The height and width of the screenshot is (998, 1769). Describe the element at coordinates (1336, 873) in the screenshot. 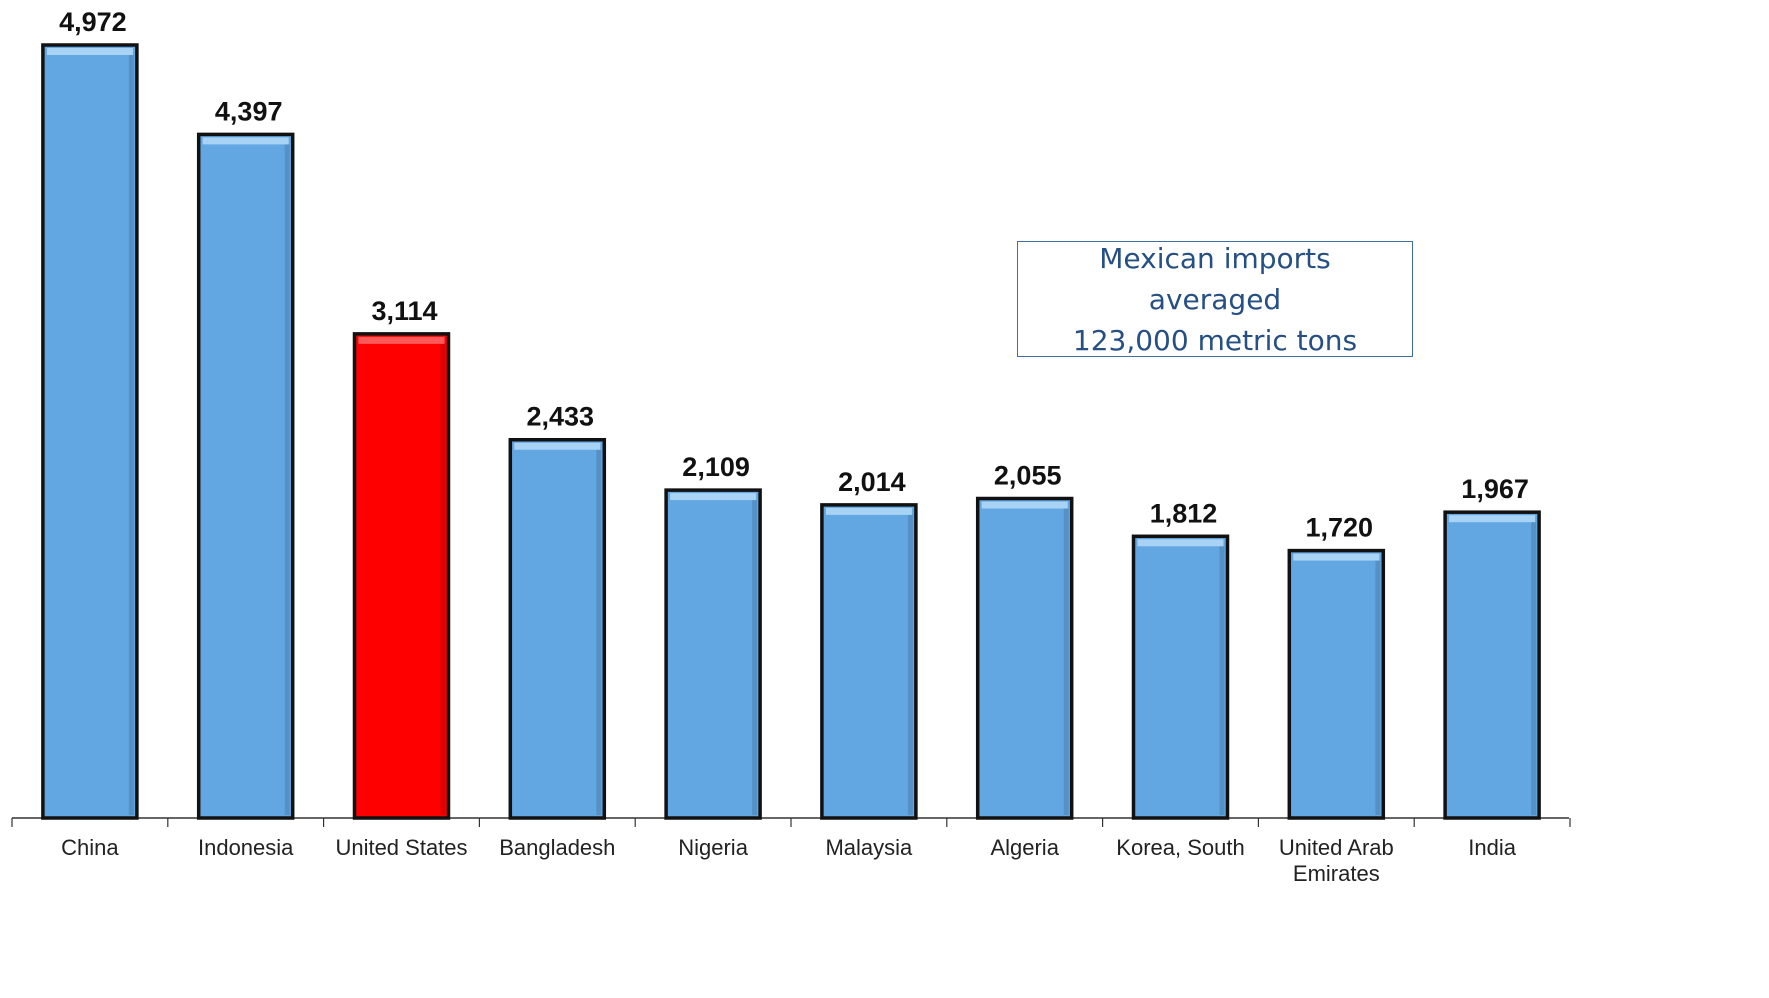

I see `category-label: Emirates` at that location.